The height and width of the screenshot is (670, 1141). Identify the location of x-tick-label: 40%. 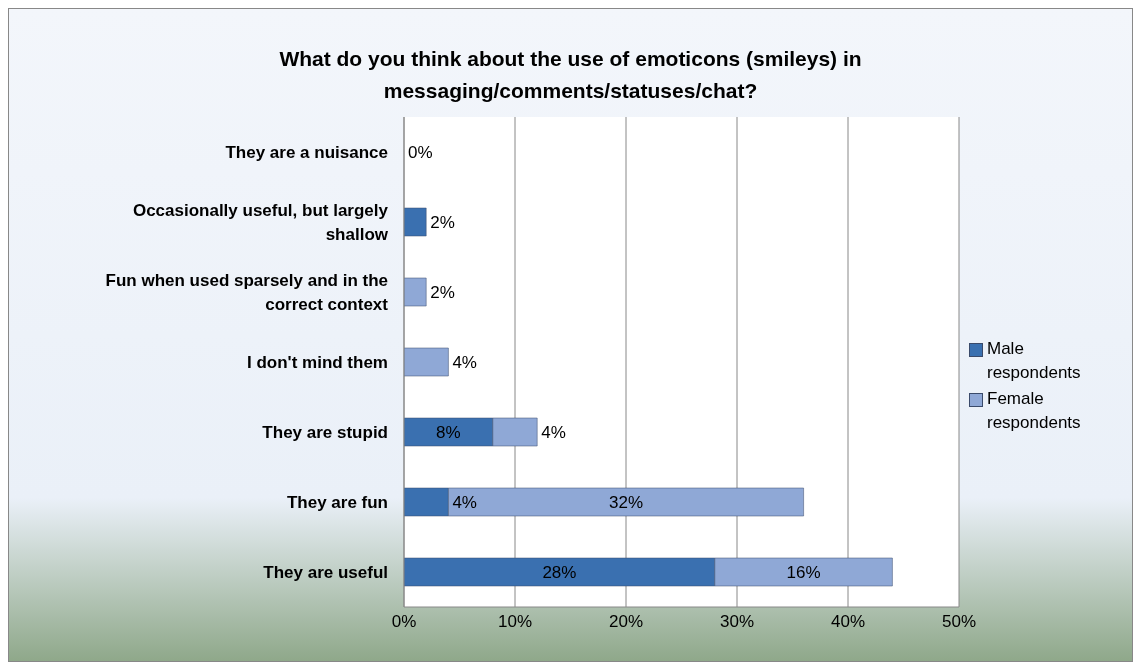
(848, 622).